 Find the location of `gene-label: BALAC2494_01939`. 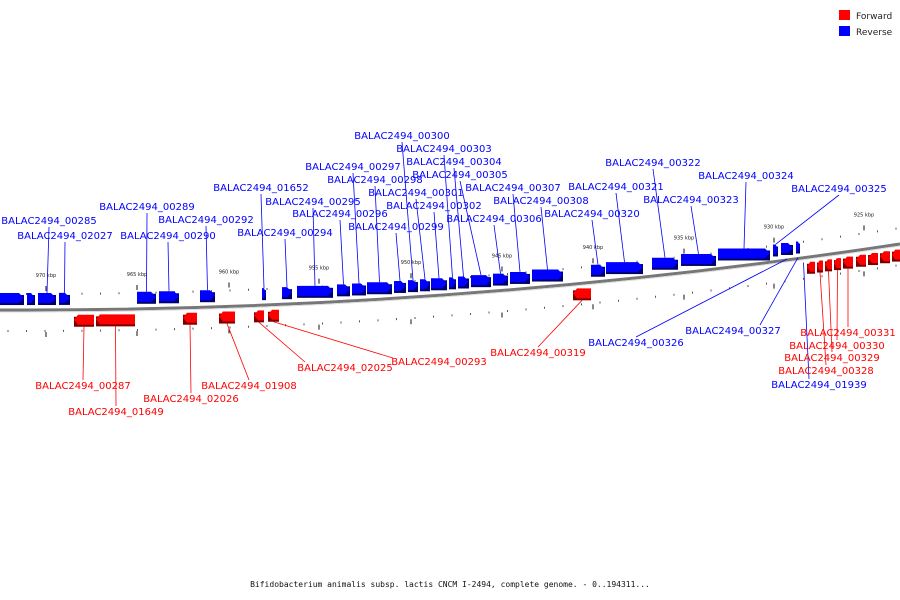

gene-label: BALAC2494_01939 is located at coordinates (818, 385).